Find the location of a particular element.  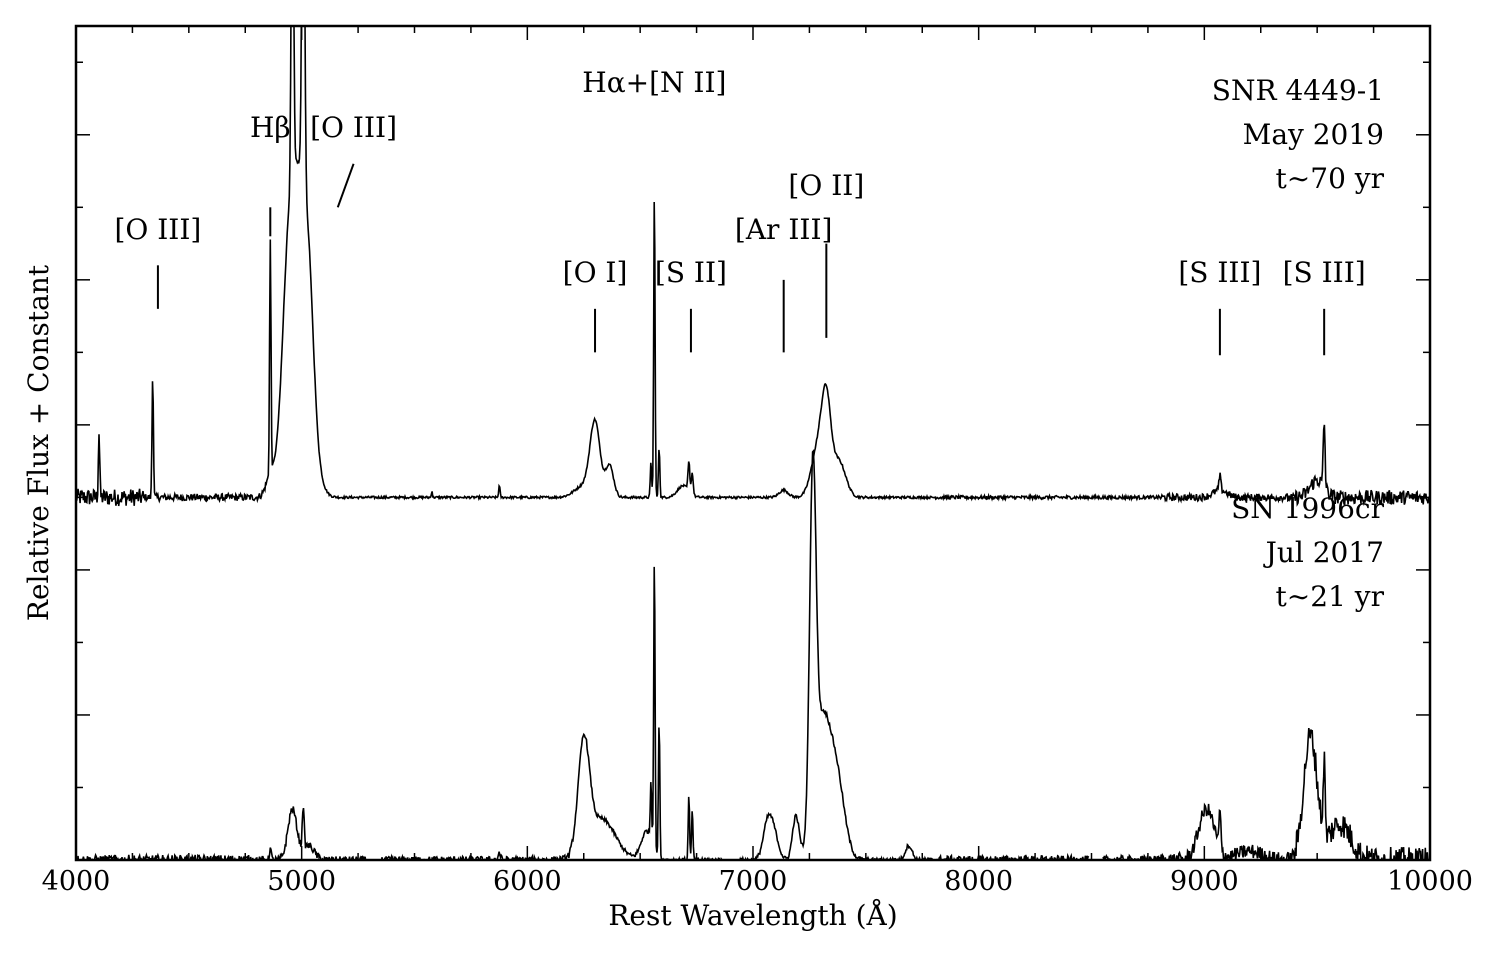

x-tick-label: 8000 is located at coordinates (978, 881).